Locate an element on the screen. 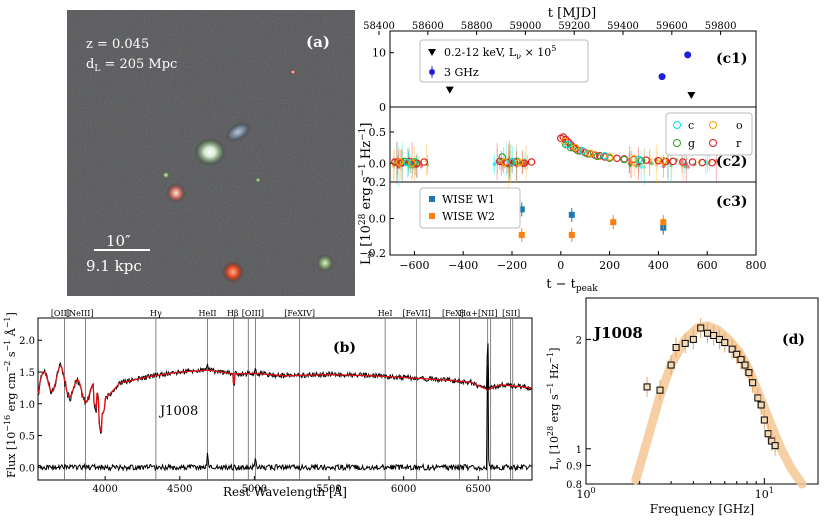 The height and width of the screenshot is (522, 830). y-tick-label: 10 is located at coordinates (379, 53).